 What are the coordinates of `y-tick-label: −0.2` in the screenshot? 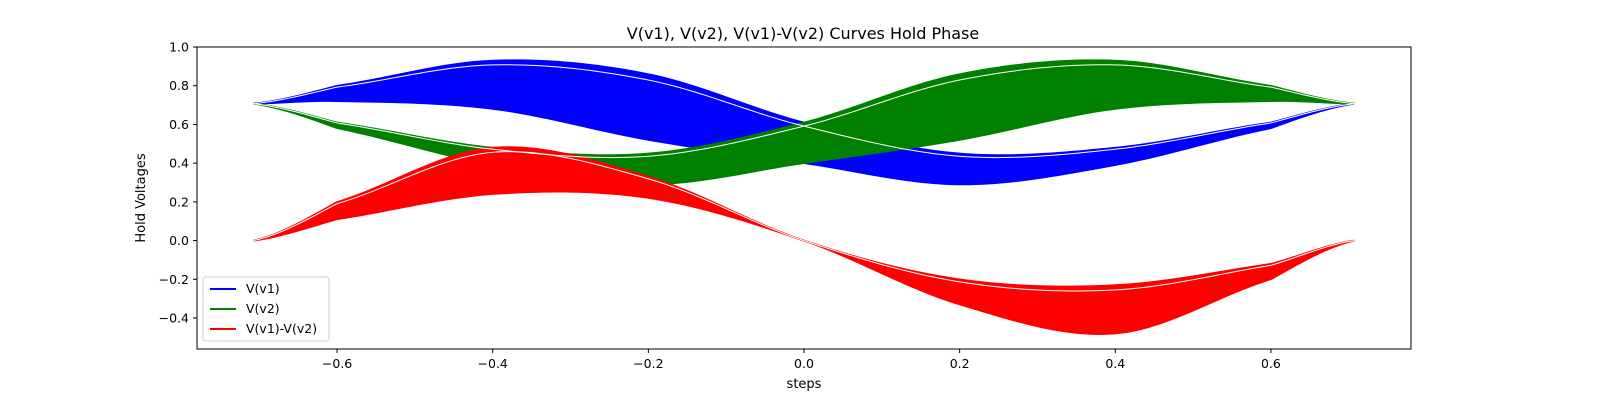 It's located at (174, 279).